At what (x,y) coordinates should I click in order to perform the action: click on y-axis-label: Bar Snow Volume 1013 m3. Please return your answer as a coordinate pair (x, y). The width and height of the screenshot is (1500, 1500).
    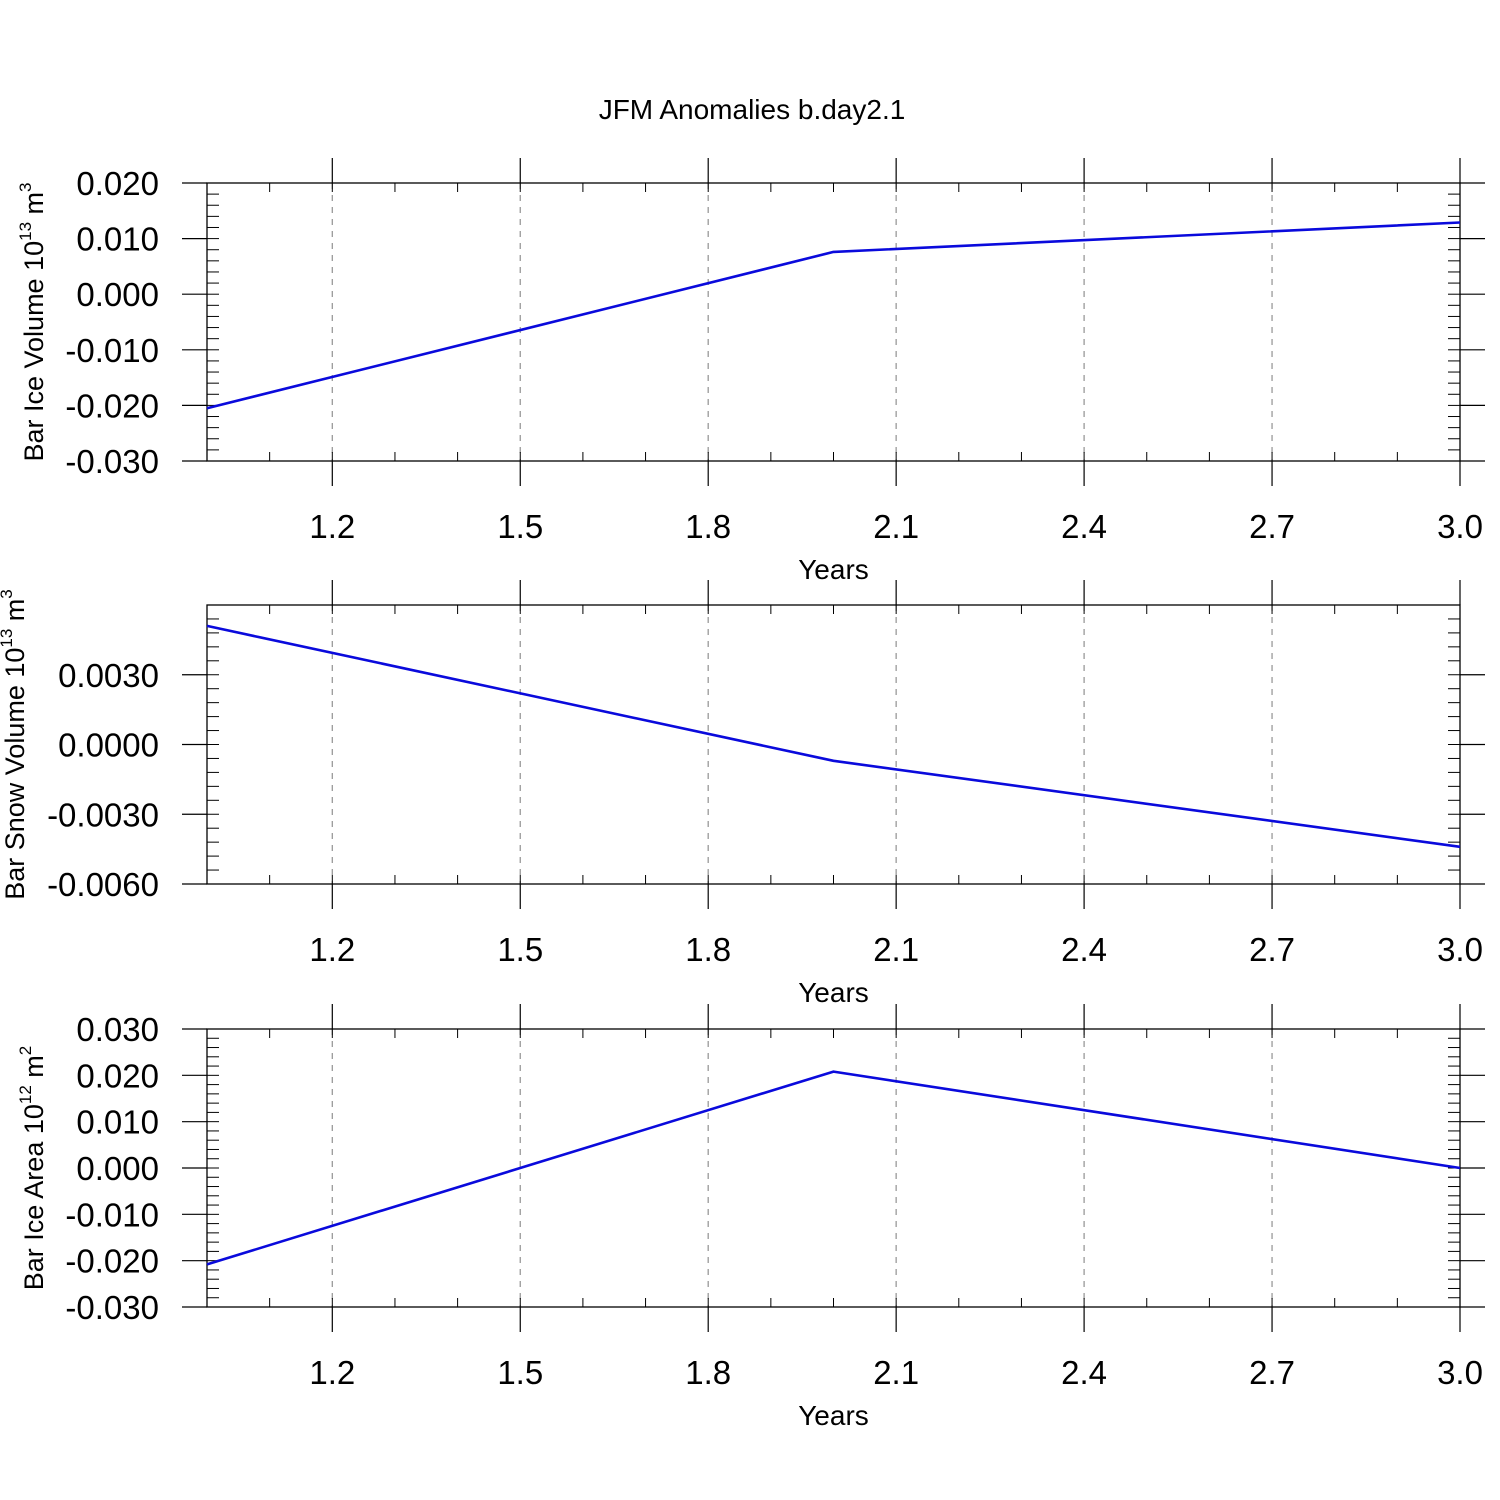
    Looking at the image, I should click on (15, 744).